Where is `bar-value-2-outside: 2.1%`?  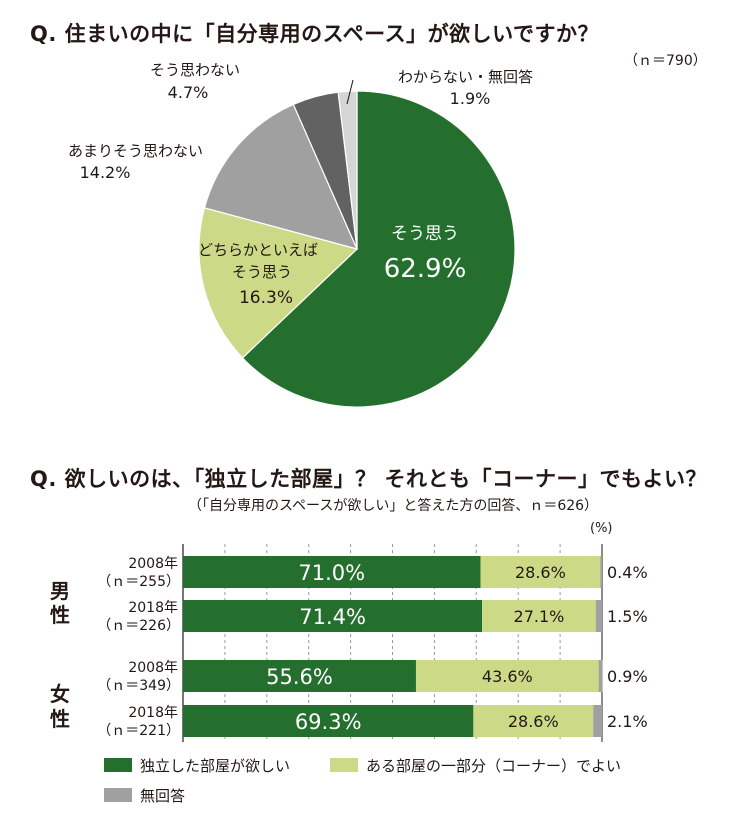 bar-value-2-outside: 2.1% is located at coordinates (627, 721).